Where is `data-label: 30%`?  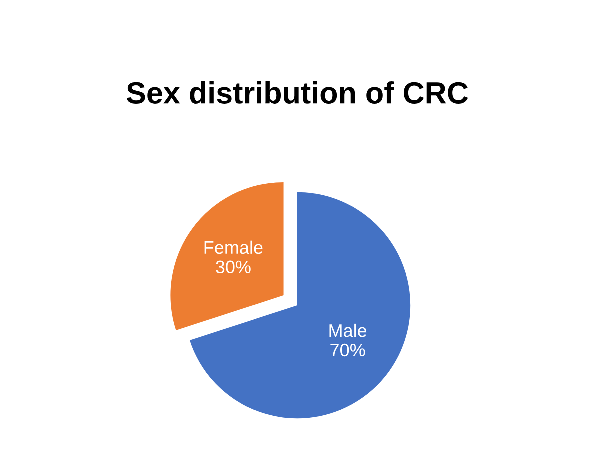
data-label: 30% is located at coordinates (233, 267).